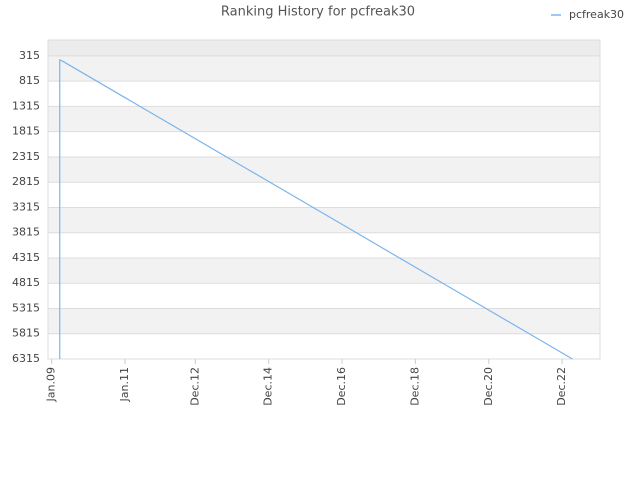  Describe the element at coordinates (26, 131) in the screenshot. I see `y-tick-label: 1815` at that location.